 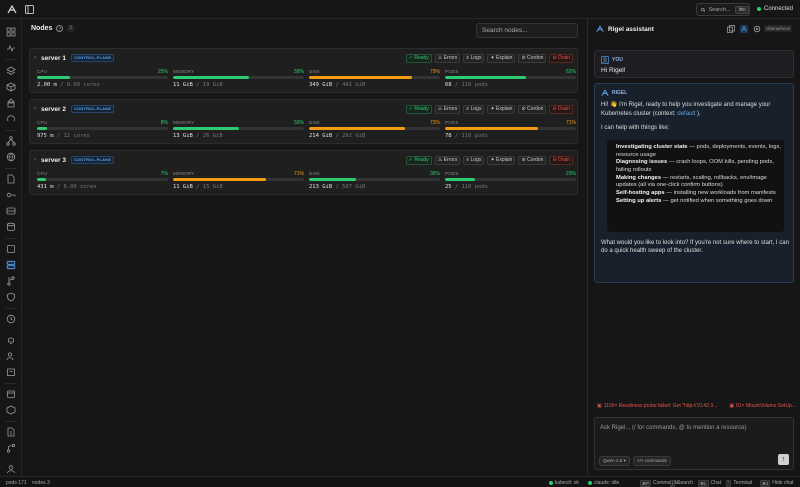 I want to click on disk-usage-bar, so click(x=374, y=128).